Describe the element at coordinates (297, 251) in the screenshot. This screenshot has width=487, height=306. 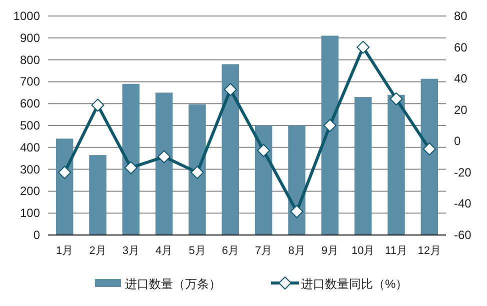
I see `x-tick-label: 8月` at that location.